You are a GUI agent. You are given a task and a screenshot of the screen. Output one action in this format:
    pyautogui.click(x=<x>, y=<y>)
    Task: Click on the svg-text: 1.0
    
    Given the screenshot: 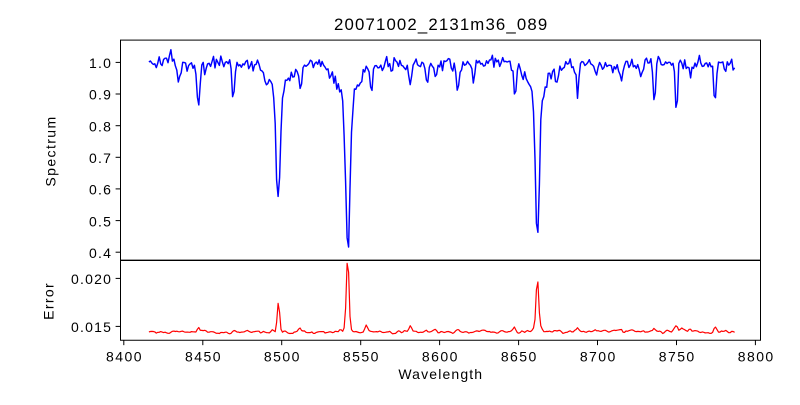 What is the action you would take?
    pyautogui.click(x=100, y=63)
    